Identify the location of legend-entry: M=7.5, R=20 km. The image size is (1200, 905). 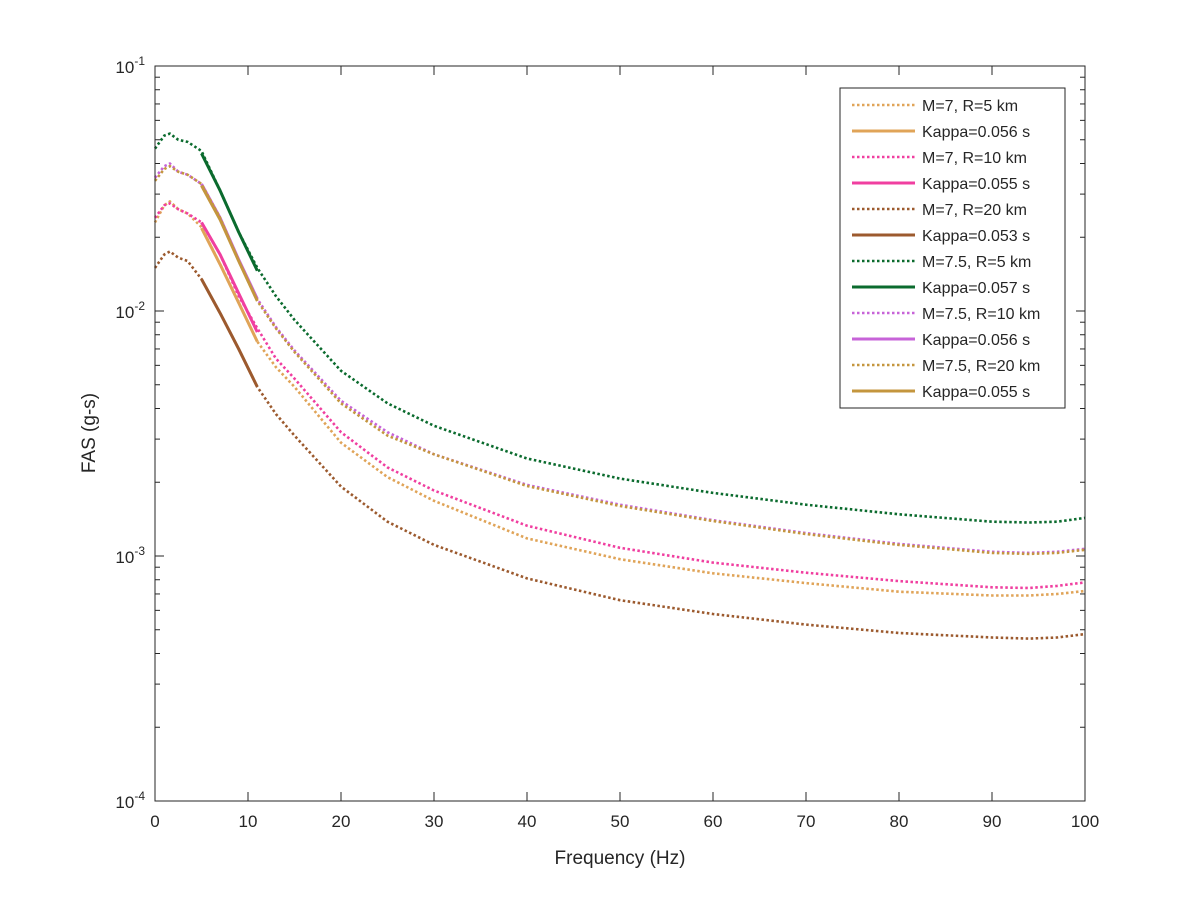
(981, 366).